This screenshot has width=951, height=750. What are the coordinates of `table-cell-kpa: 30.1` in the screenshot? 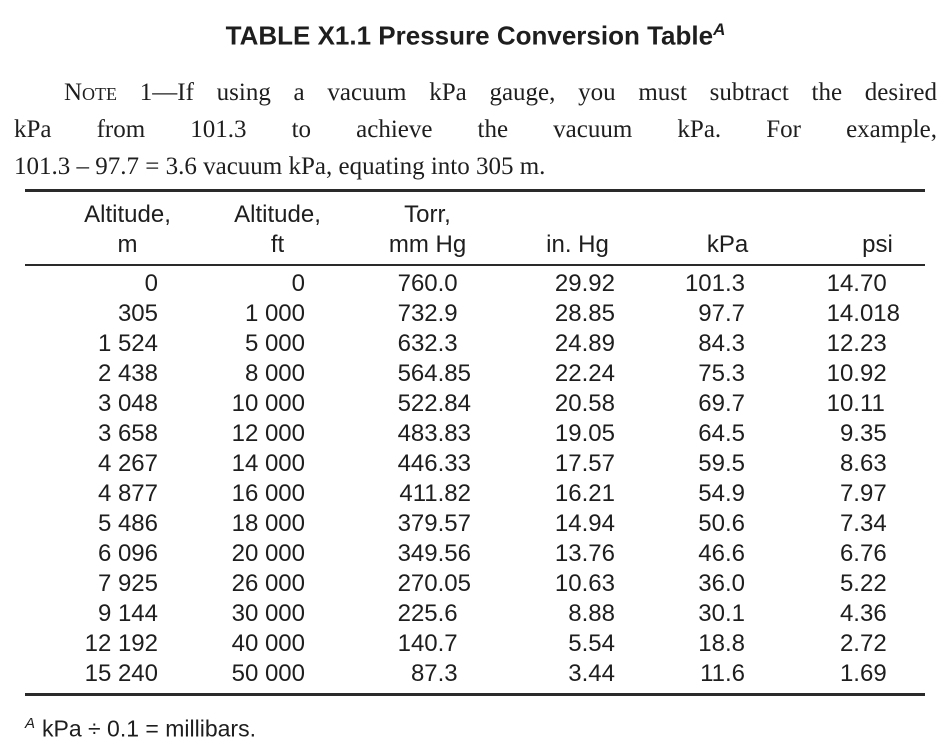 It's located at (721, 613).